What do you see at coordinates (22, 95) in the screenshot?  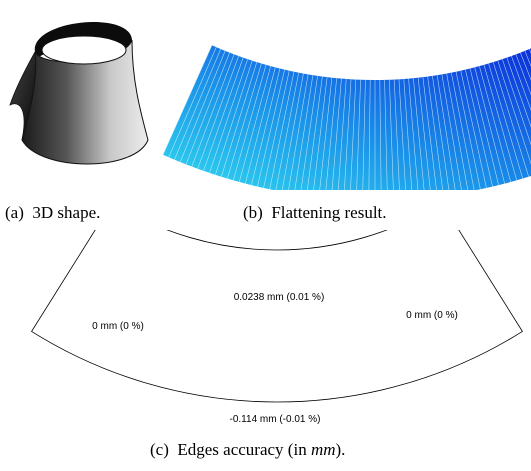 I see `cone-flap` at bounding box center [22, 95].